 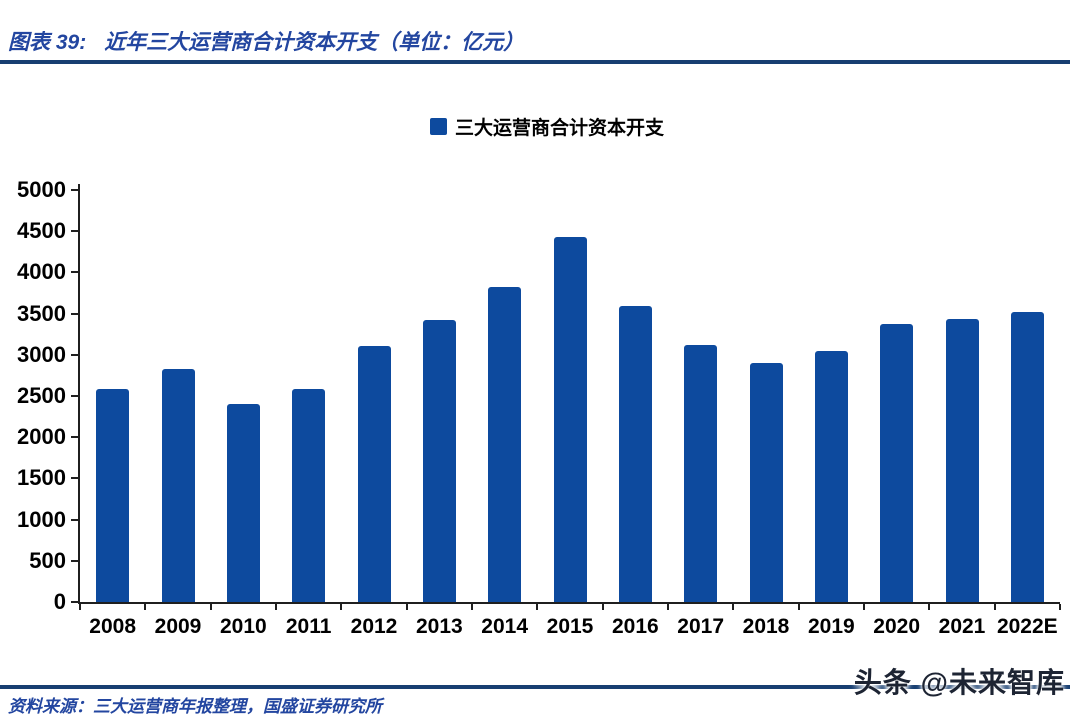 What do you see at coordinates (47, 560) in the screenshot?
I see `y-axis-label: 500` at bounding box center [47, 560].